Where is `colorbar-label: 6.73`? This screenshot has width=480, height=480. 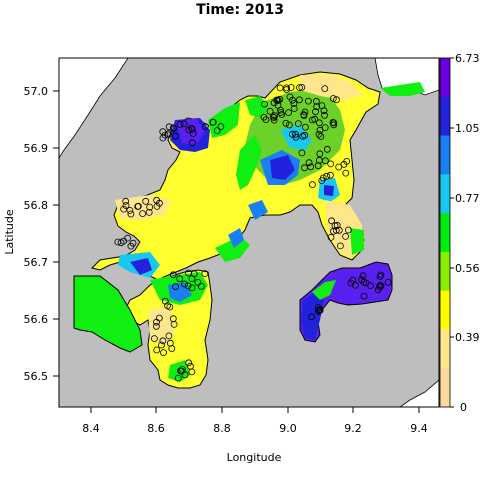
colorbar-label: 6.73 is located at coordinates (467, 58).